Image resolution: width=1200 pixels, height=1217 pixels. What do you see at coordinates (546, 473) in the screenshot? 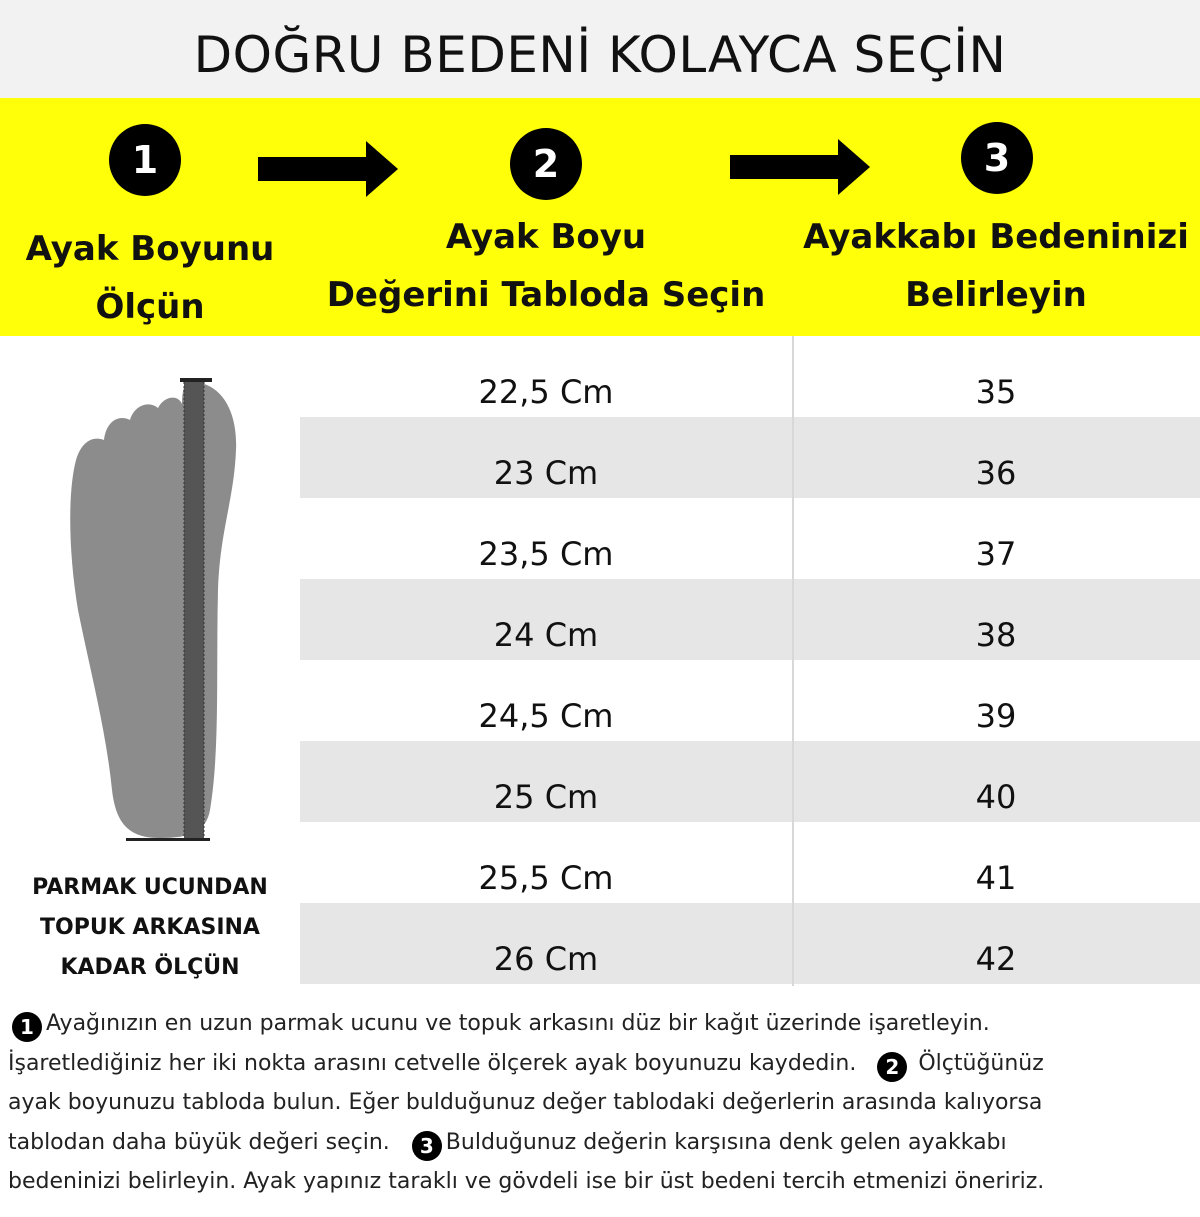
I see `foot-length-cell: 23 Cm` at bounding box center [546, 473].